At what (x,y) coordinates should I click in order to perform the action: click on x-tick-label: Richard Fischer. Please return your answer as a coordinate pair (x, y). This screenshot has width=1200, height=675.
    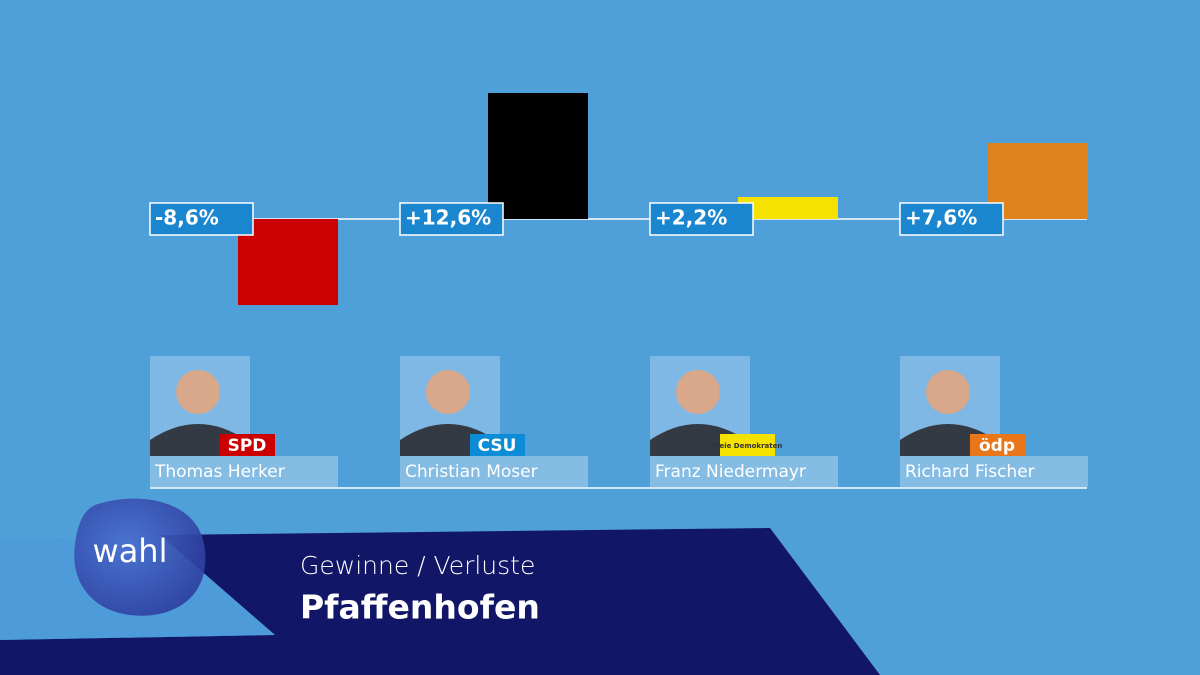
    Looking at the image, I should click on (970, 472).